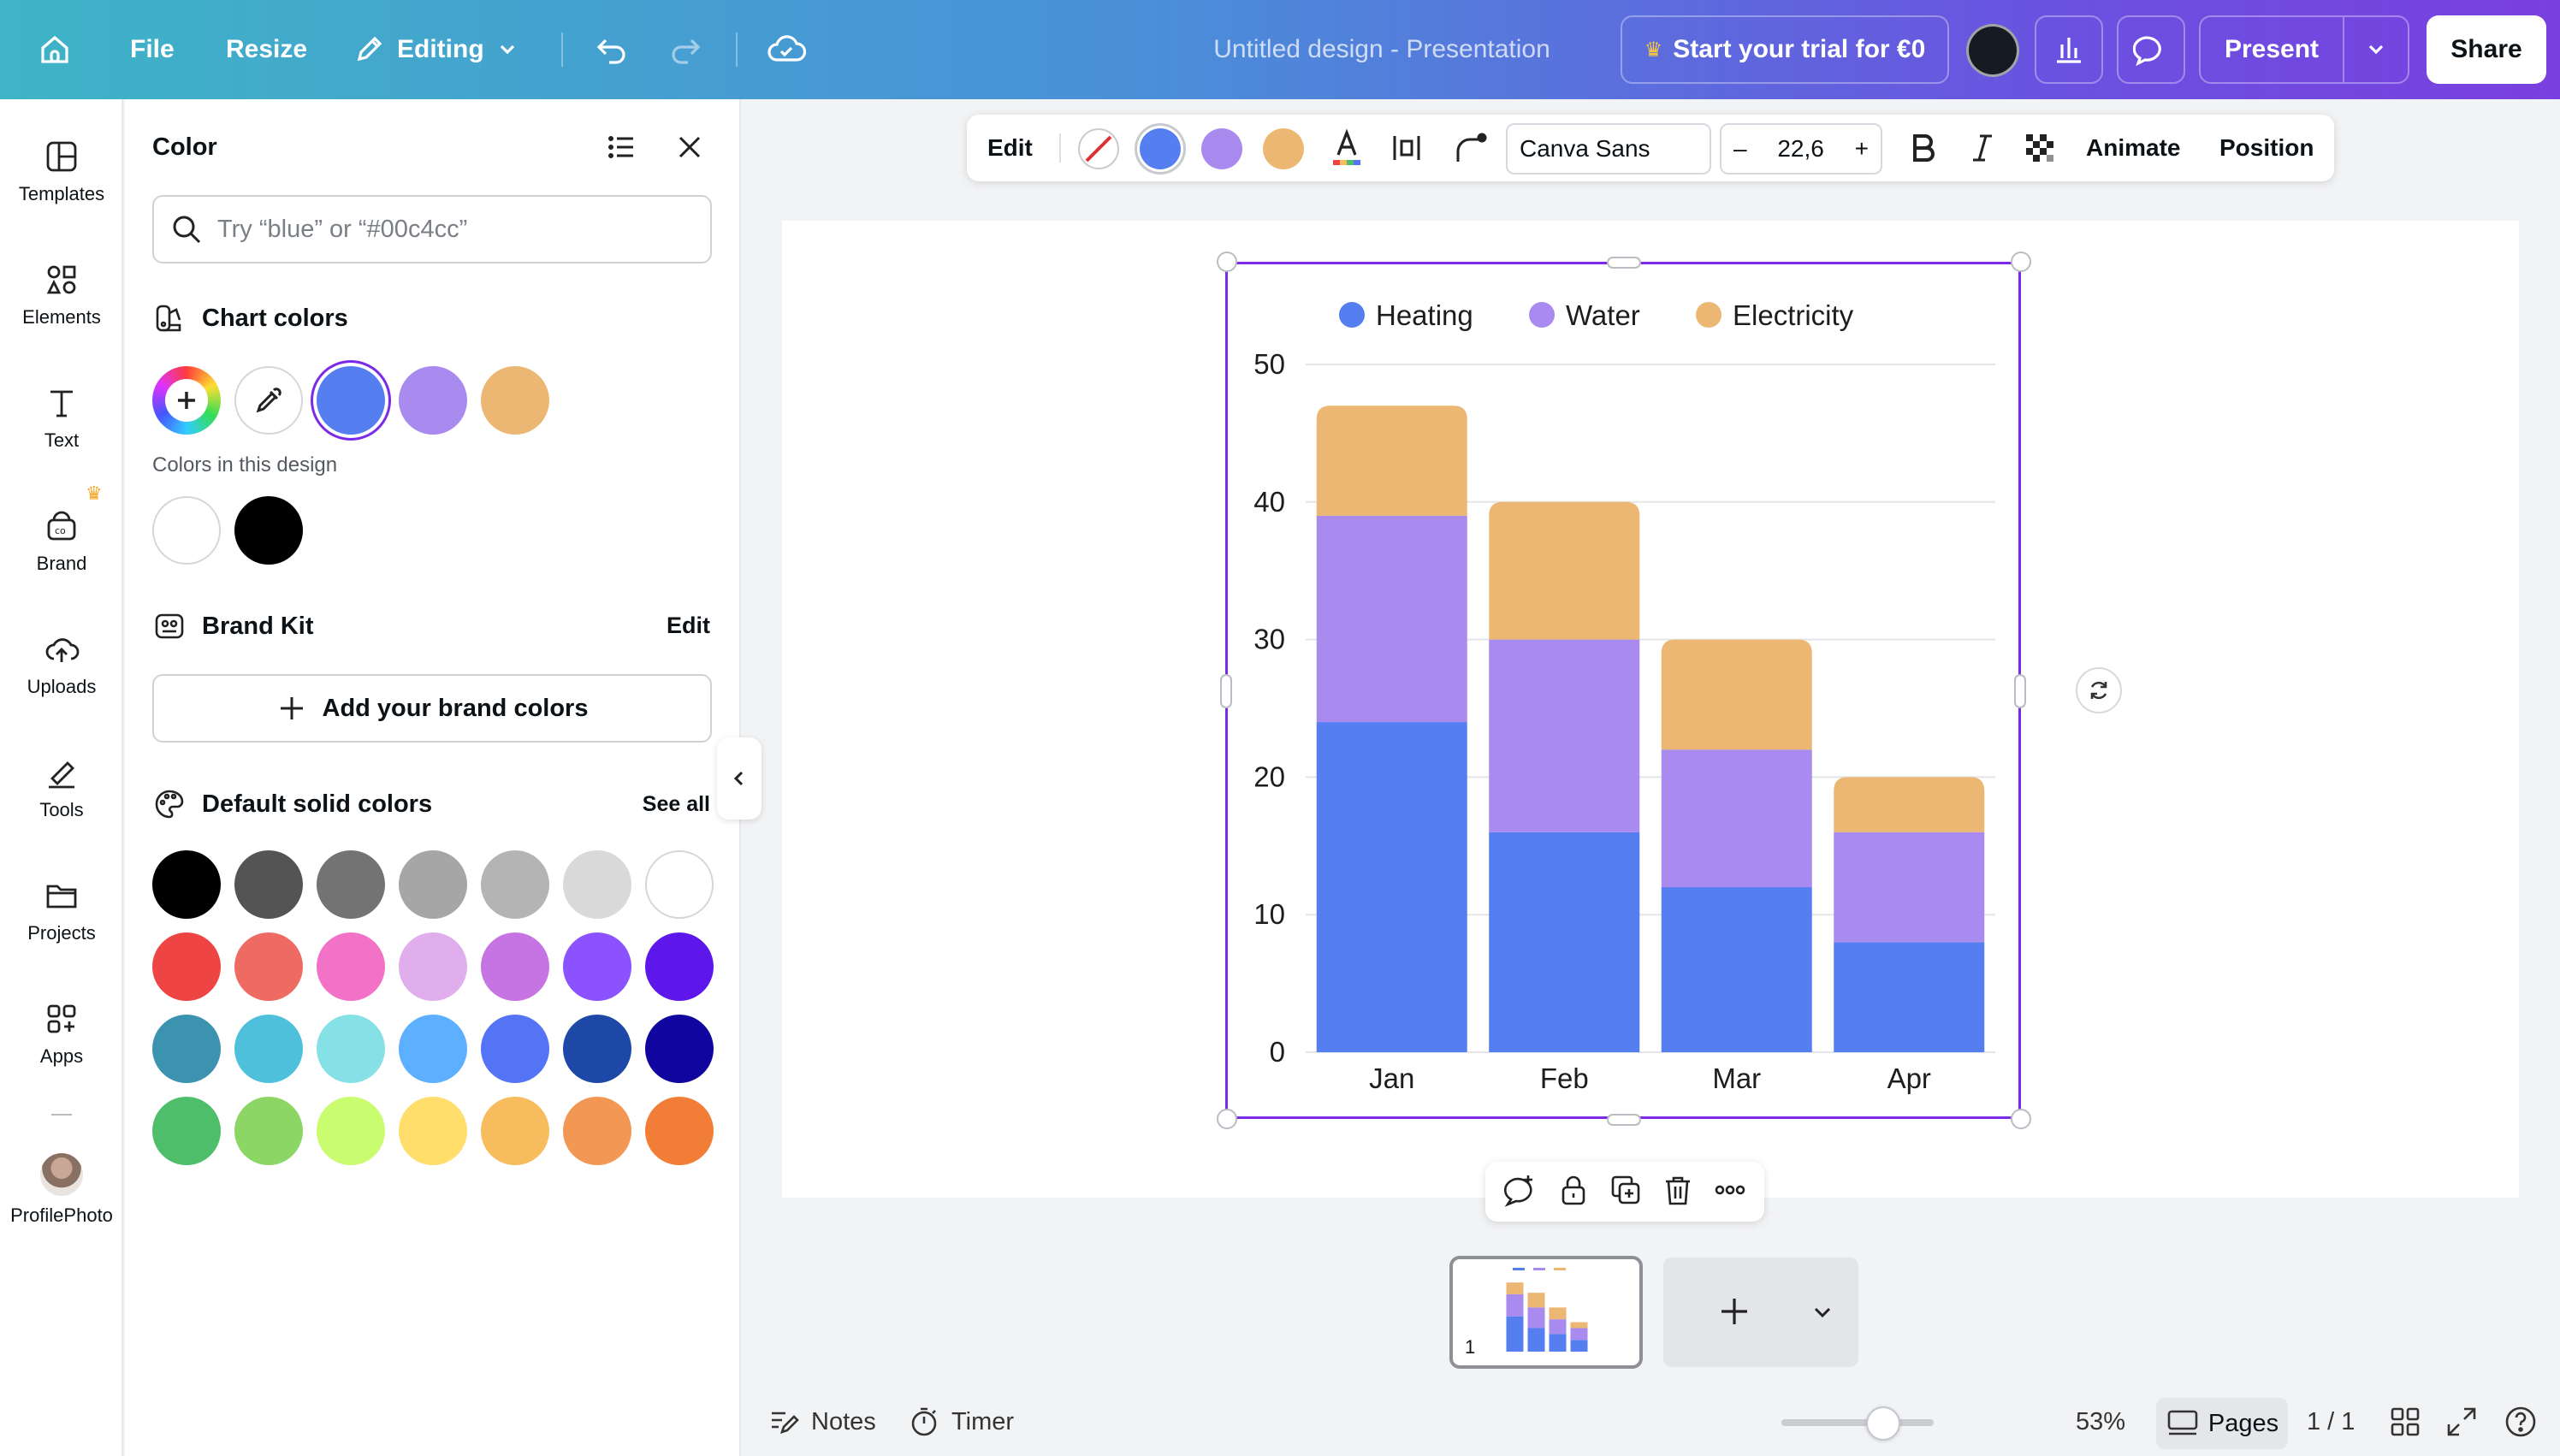  What do you see at coordinates (61, 788) in the screenshot?
I see `rail-item-tools: Tools` at bounding box center [61, 788].